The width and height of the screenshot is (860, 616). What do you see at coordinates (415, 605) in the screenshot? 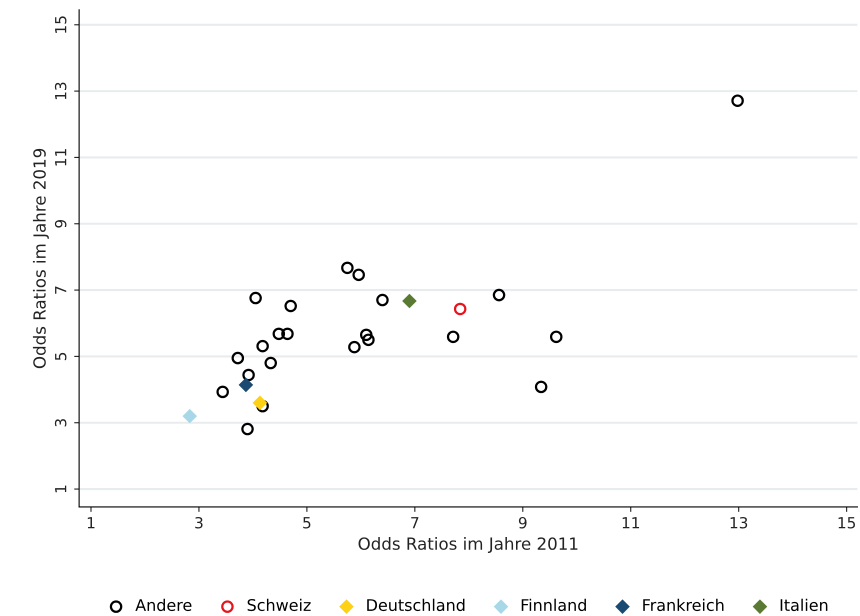
I see `legend-label: Deutschland` at bounding box center [415, 605].